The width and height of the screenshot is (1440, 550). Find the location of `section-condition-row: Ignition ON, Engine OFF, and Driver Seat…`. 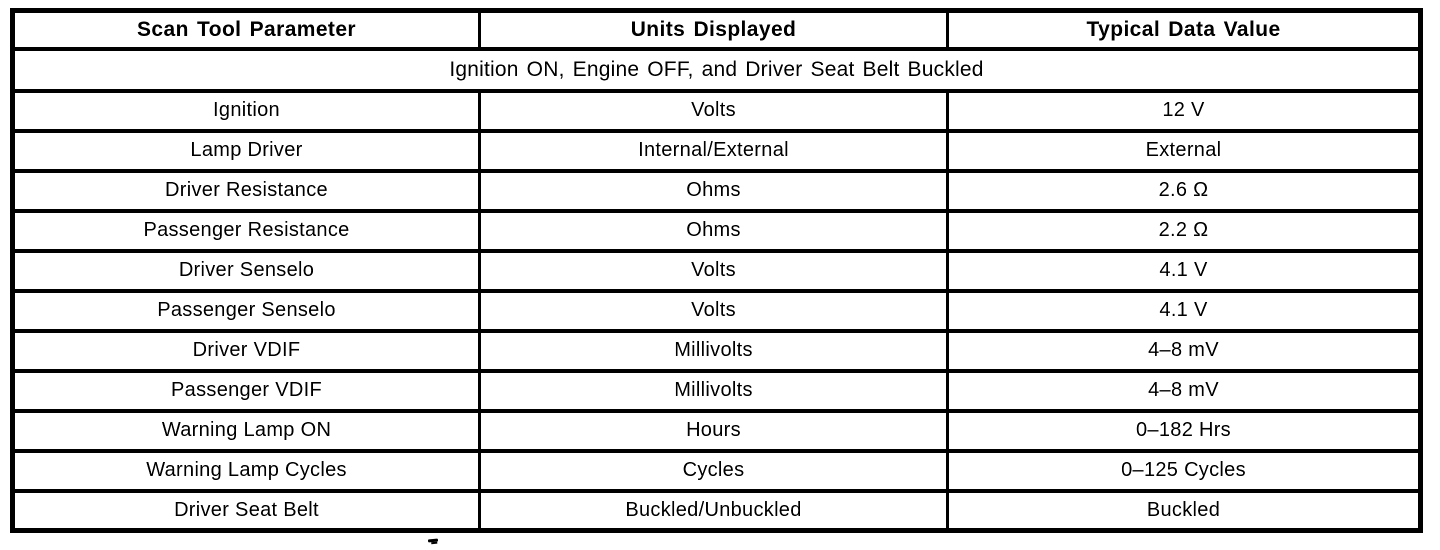

section-condition-row: Ignition ON, Engine OFF, and Driver Seat… is located at coordinates (716, 69).